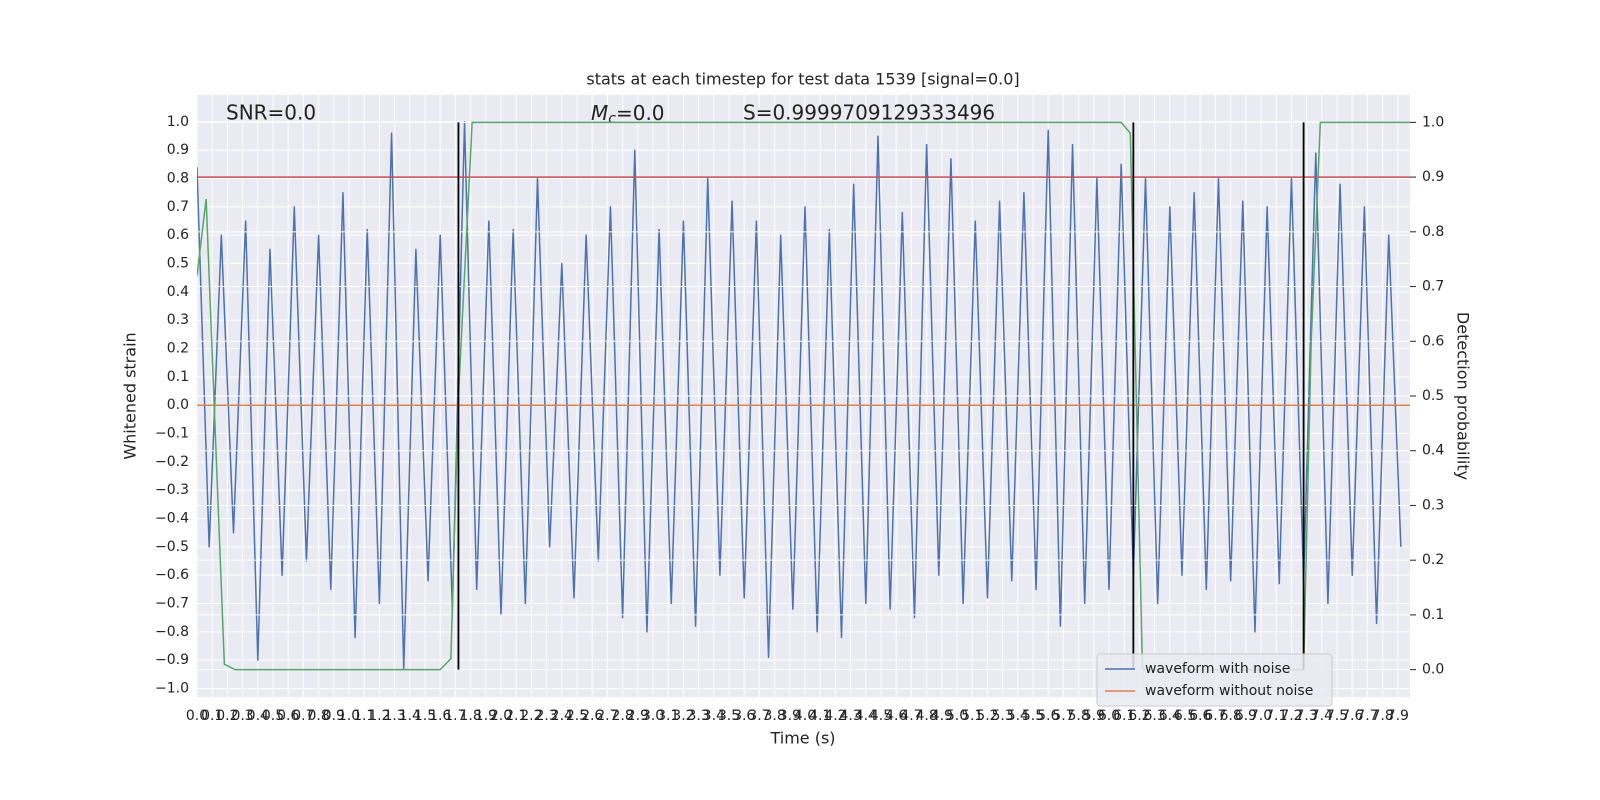  Describe the element at coordinates (178, 207) in the screenshot. I see `y-tick-label: 0.7` at that location.